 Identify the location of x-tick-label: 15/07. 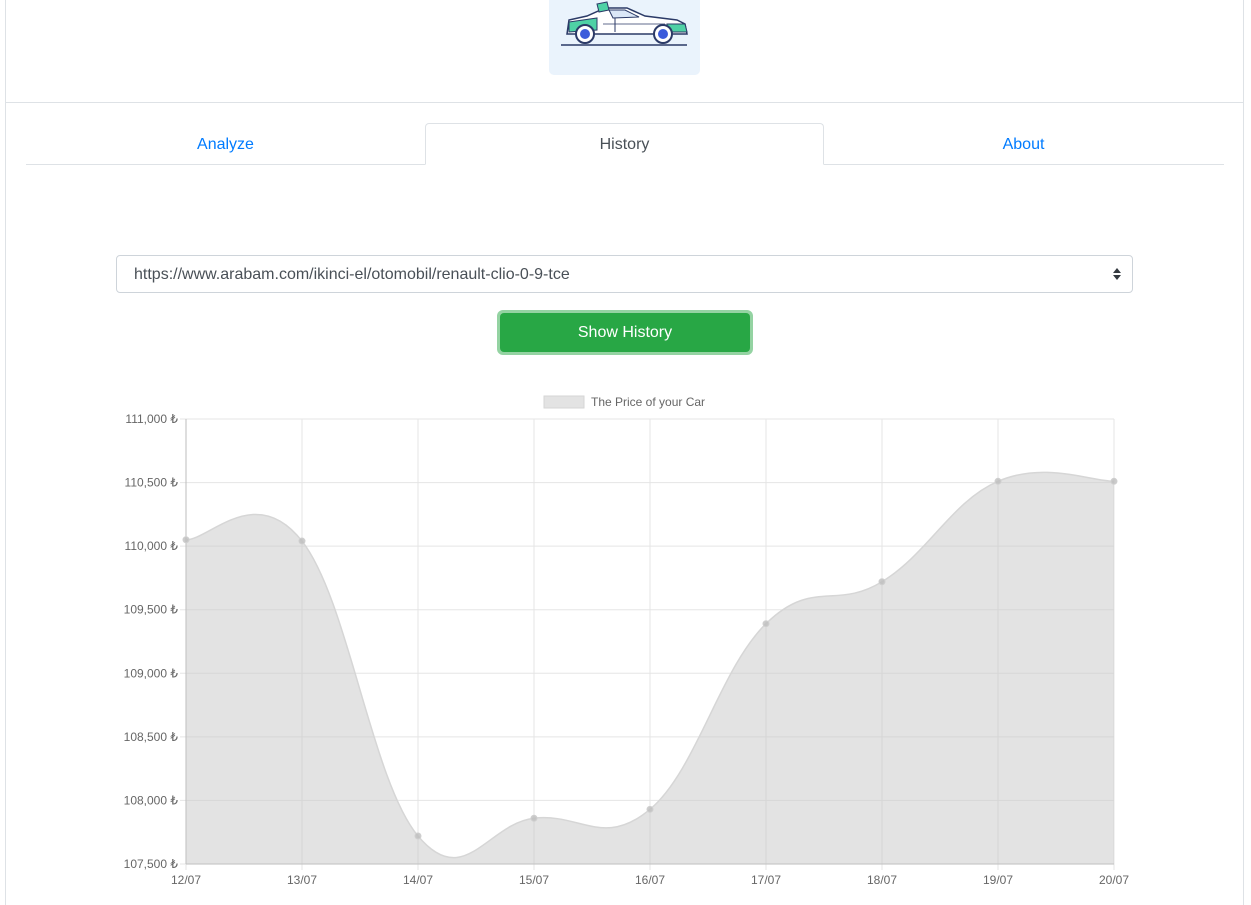
(534, 880).